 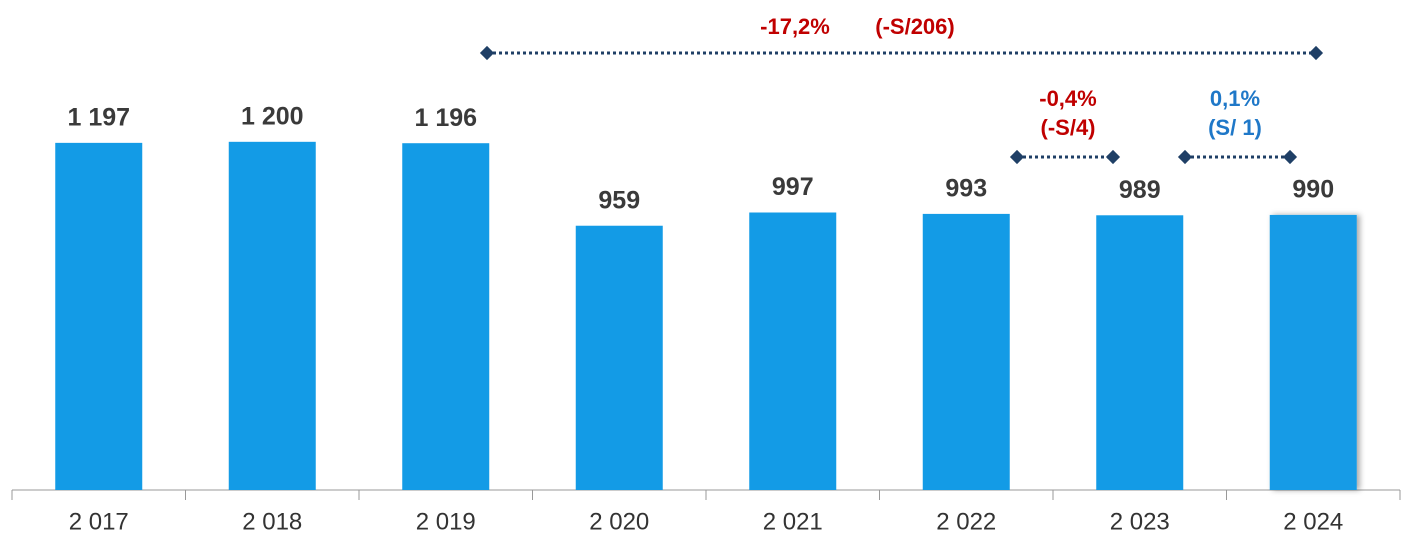 I want to click on value-label: 990, so click(x=1313, y=190).